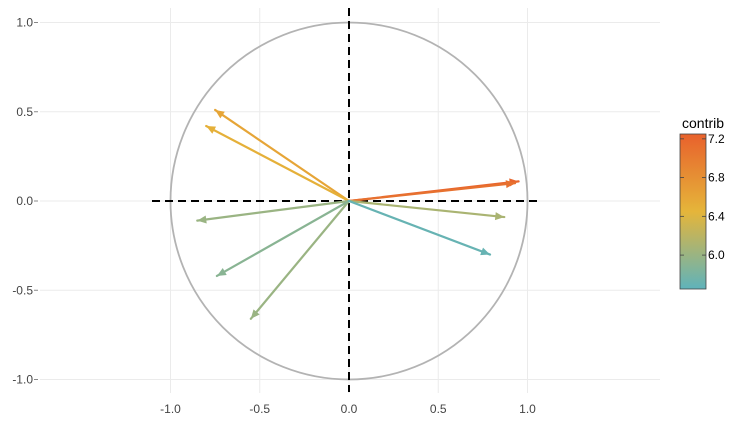 The width and height of the screenshot is (747, 437). I want to click on x-tick-label: 0.5, so click(438, 409).